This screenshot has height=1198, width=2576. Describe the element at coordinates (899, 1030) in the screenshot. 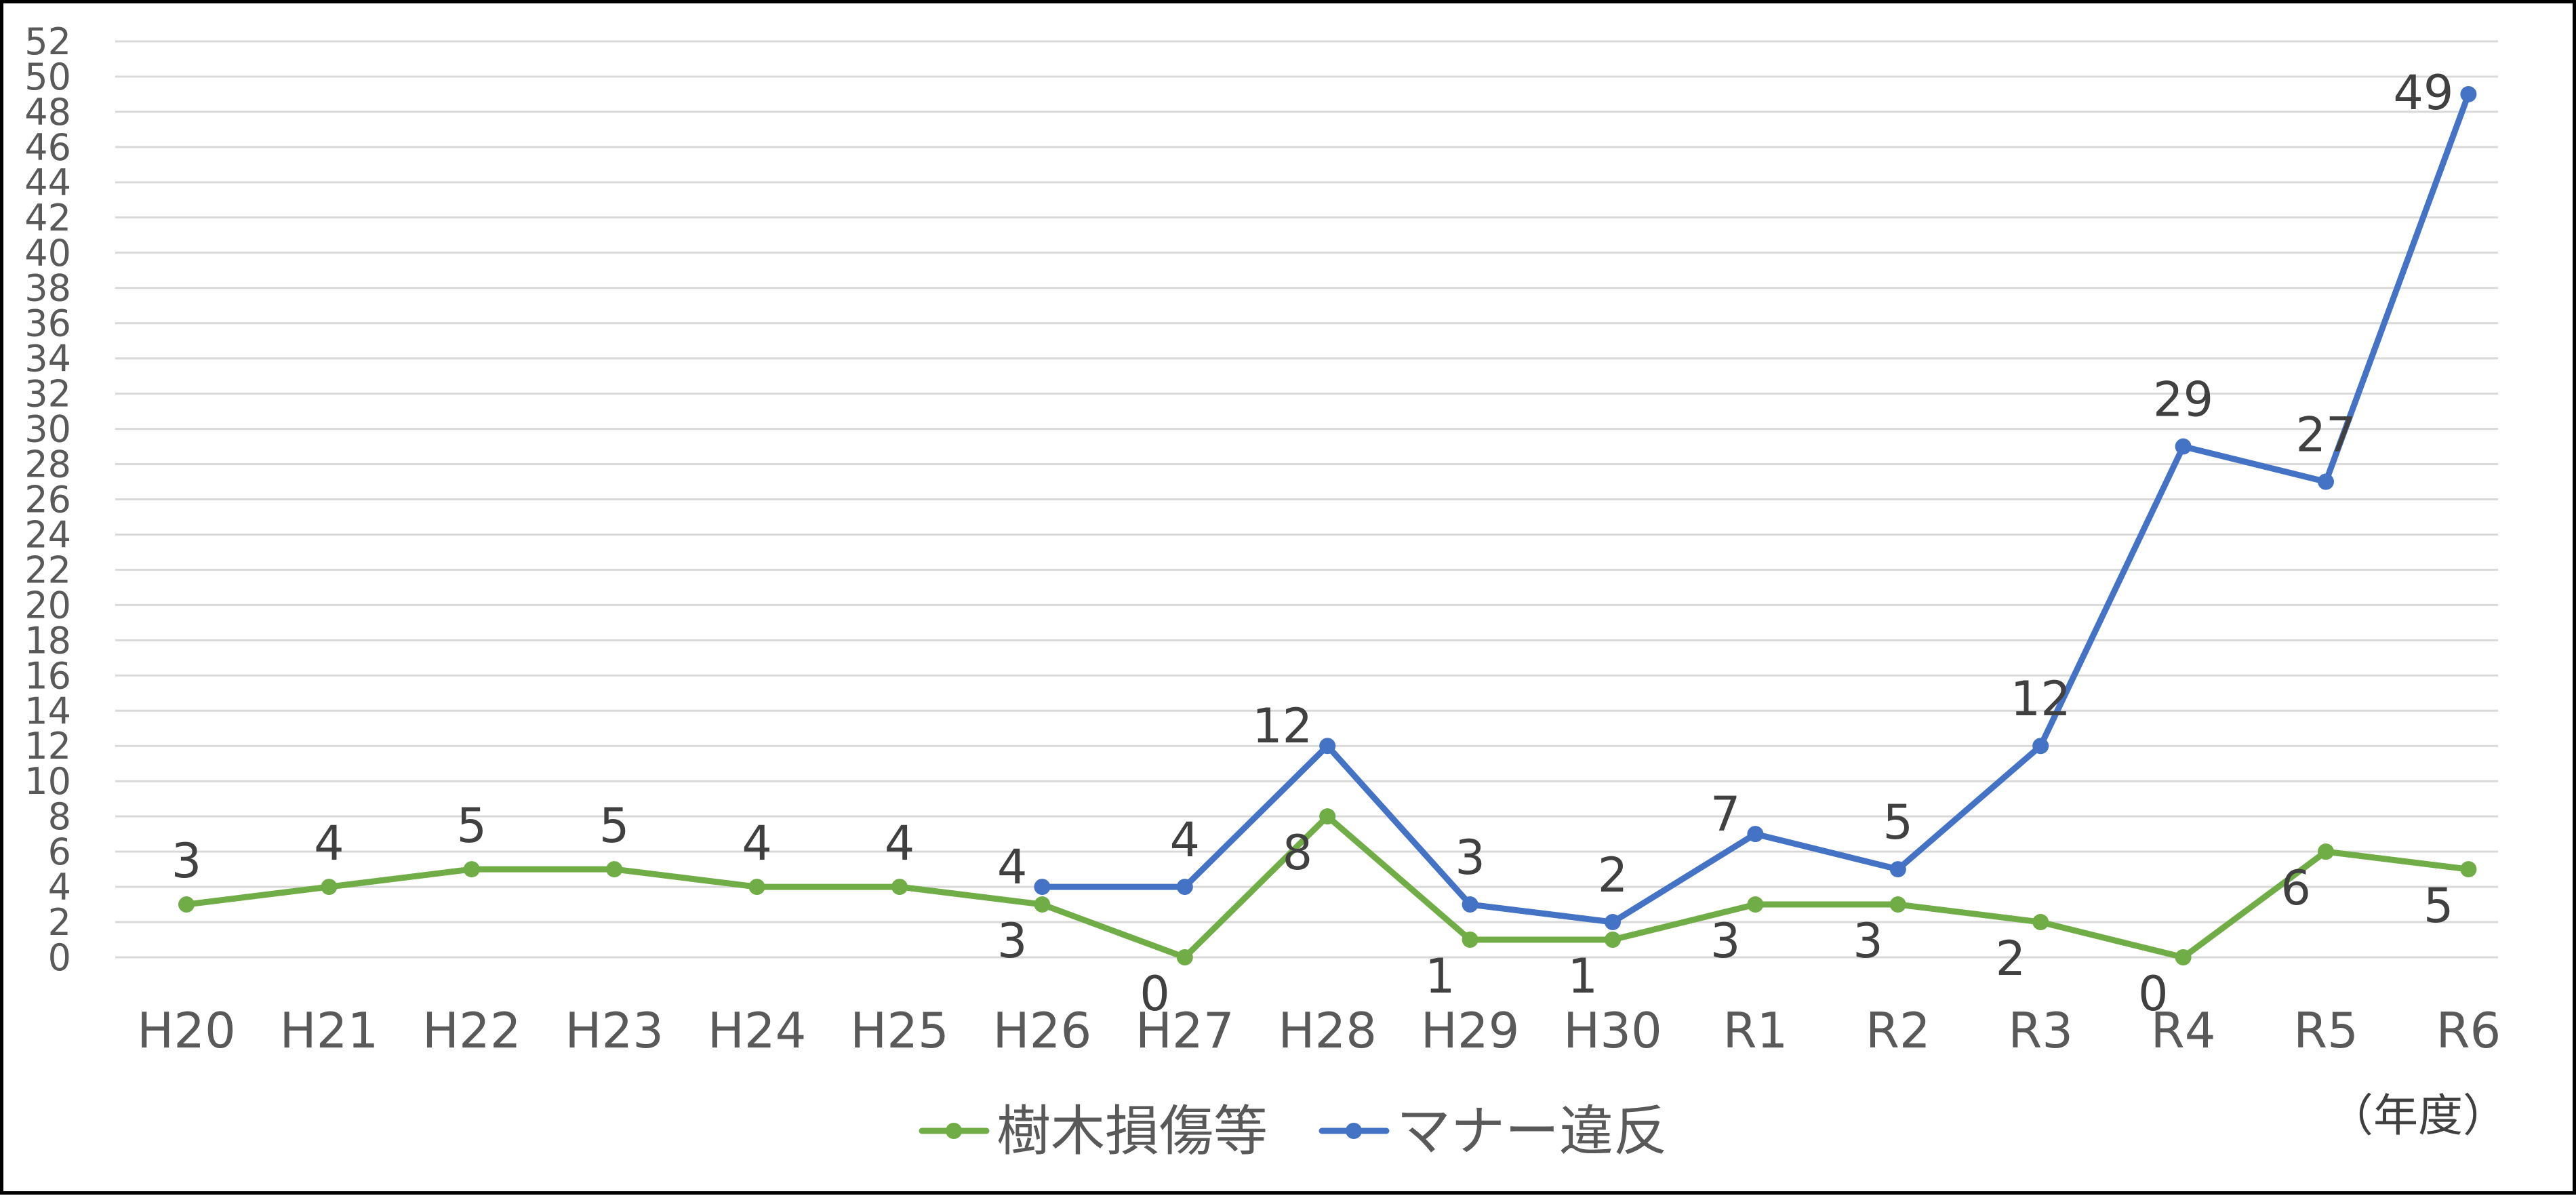

I see `x-tick-label: H25` at that location.